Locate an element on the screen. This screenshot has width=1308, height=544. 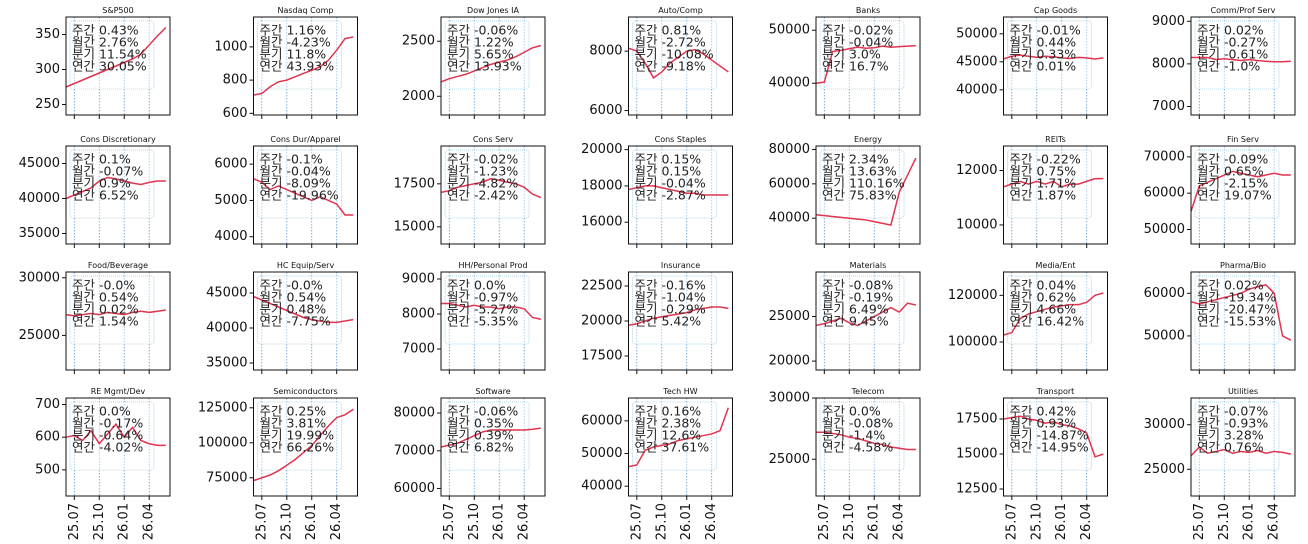
subplot-title: Comm/Prof Serv is located at coordinates (1243, 10).